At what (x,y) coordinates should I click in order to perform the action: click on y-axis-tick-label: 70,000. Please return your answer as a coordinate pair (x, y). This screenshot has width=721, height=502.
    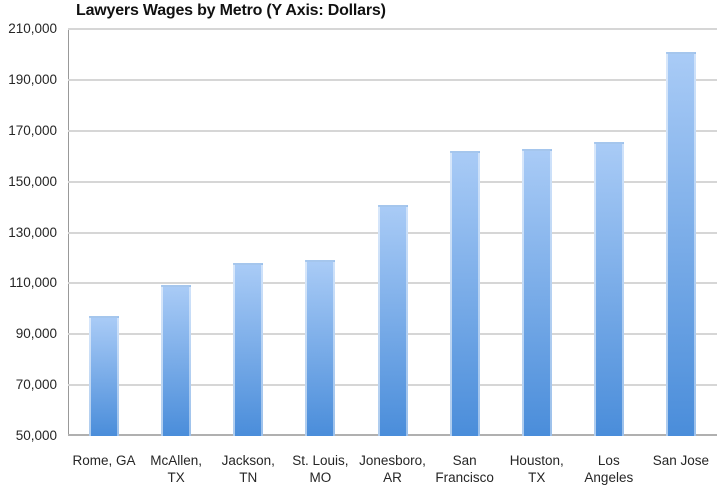
    Looking at the image, I should click on (36, 385).